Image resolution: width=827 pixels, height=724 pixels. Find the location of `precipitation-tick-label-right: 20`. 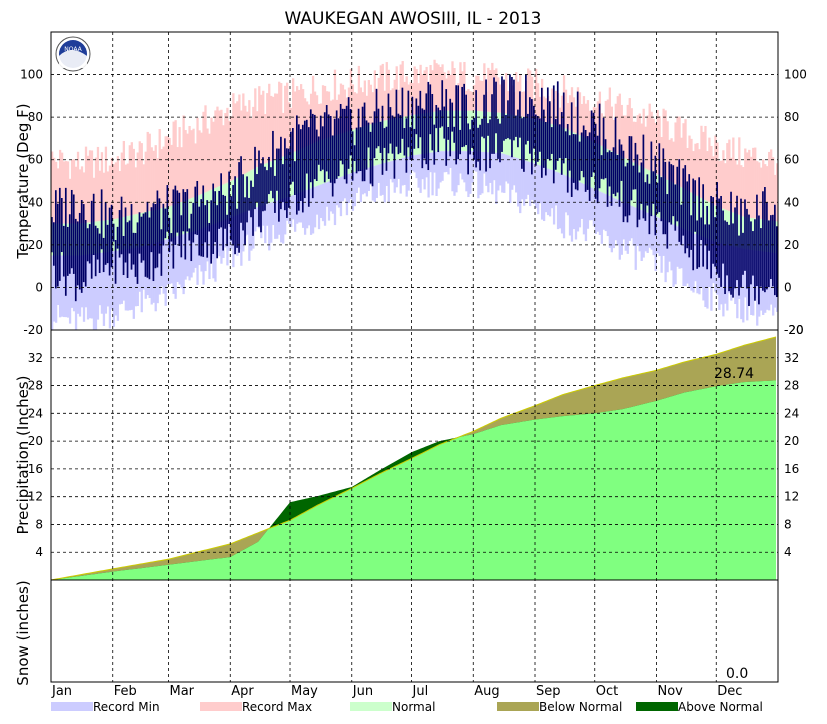

precipitation-tick-label-right: 20 is located at coordinates (791, 441).